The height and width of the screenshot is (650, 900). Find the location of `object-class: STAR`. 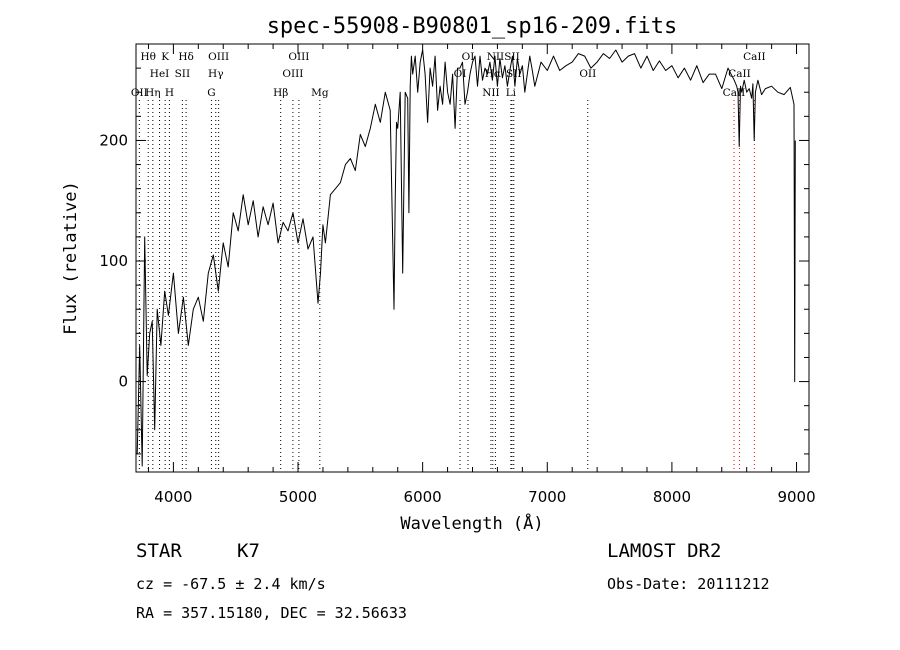

object-class: STAR is located at coordinates (159, 551).